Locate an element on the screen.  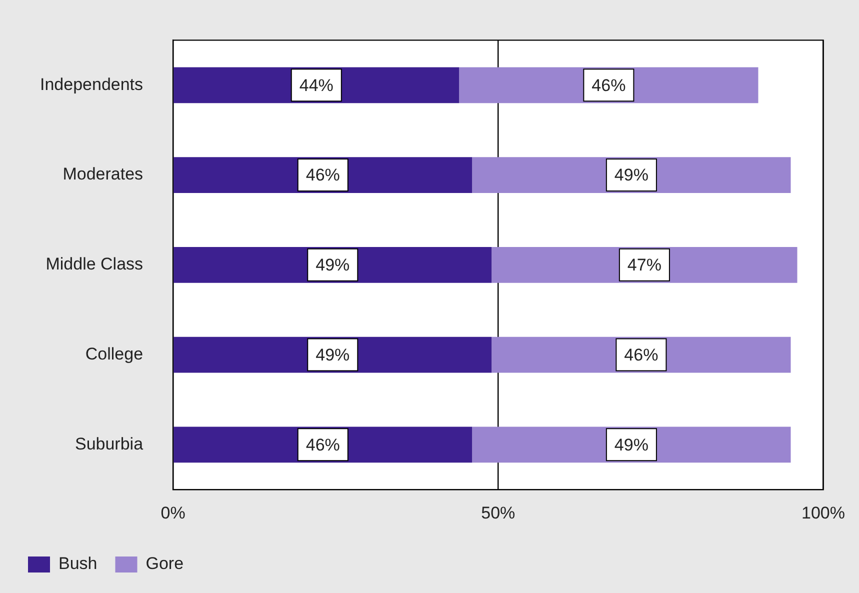
x-tick-label: 100% is located at coordinates (823, 512).